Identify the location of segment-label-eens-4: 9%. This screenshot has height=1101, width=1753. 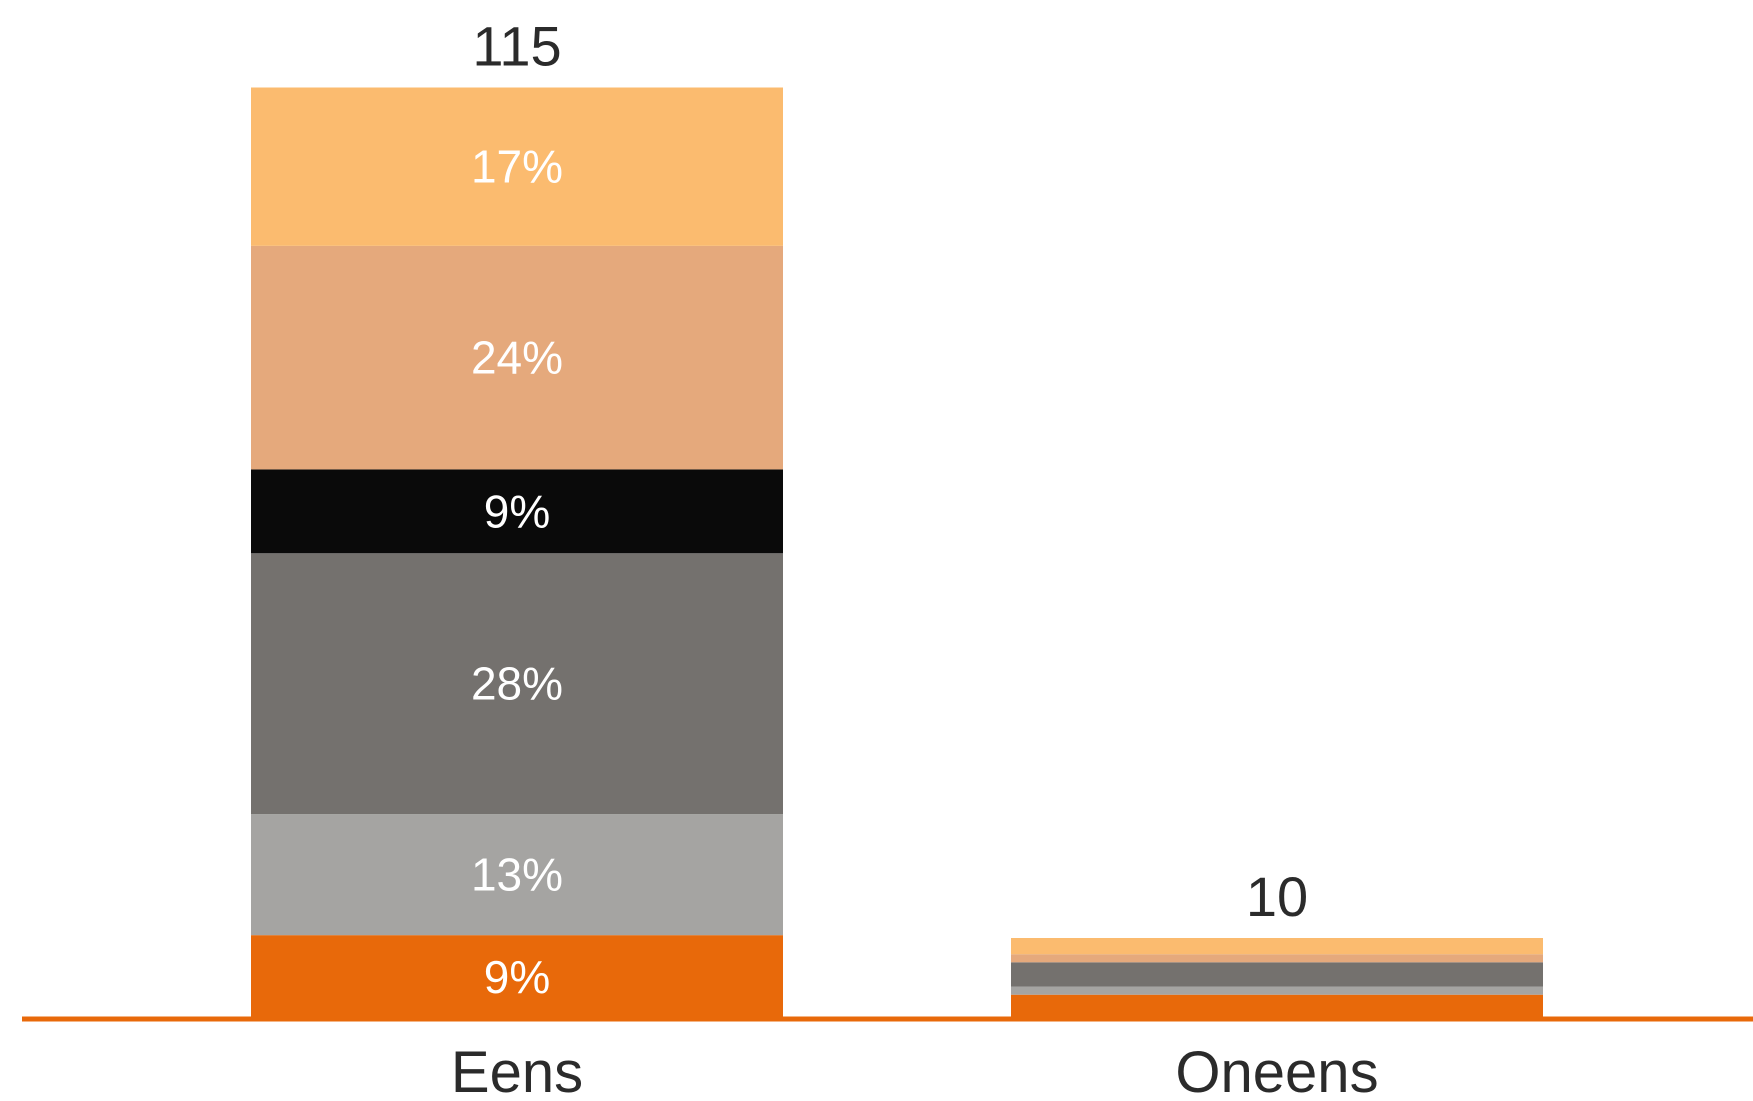
(517, 511).